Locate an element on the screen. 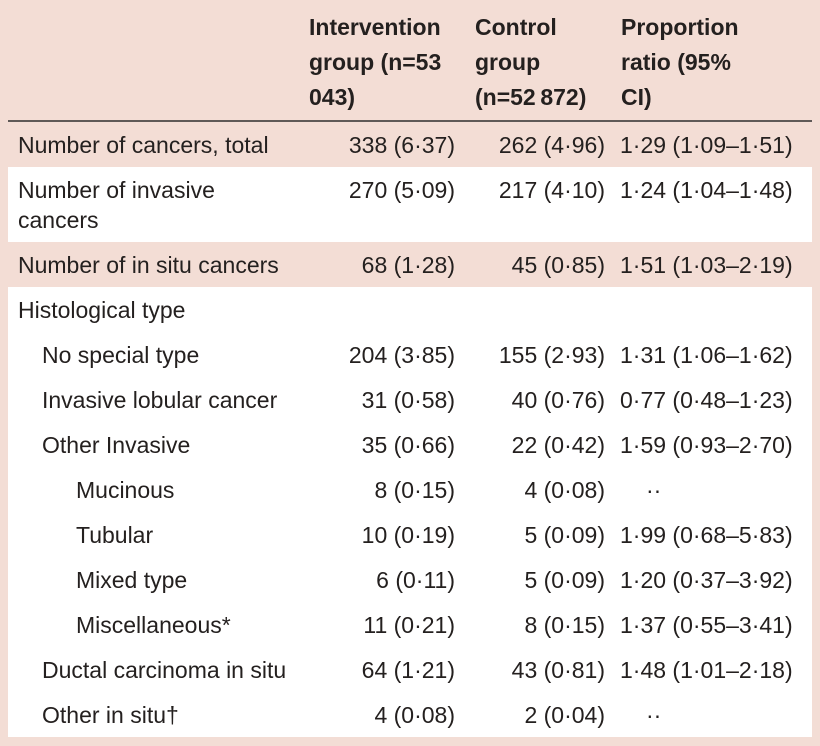  row-label: Mixed type is located at coordinates (132, 580).